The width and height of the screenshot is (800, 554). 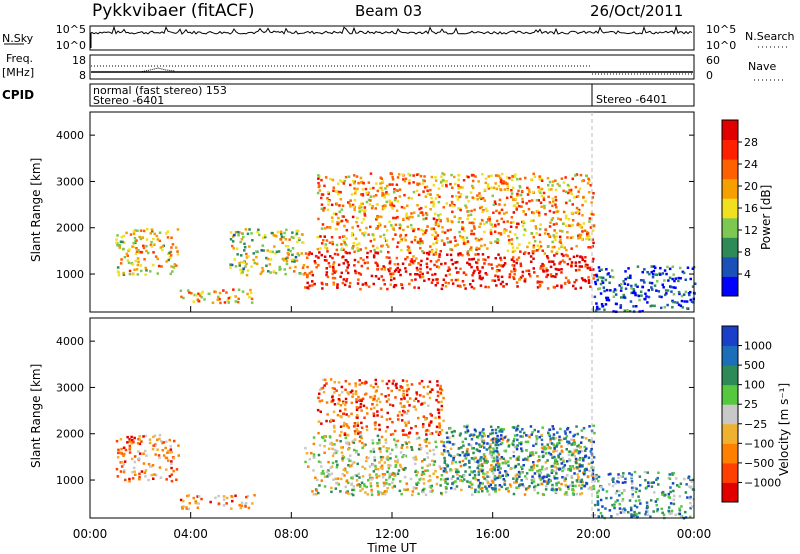 I want to click on colorbar-tick-label: −1000, so click(x=762, y=482).